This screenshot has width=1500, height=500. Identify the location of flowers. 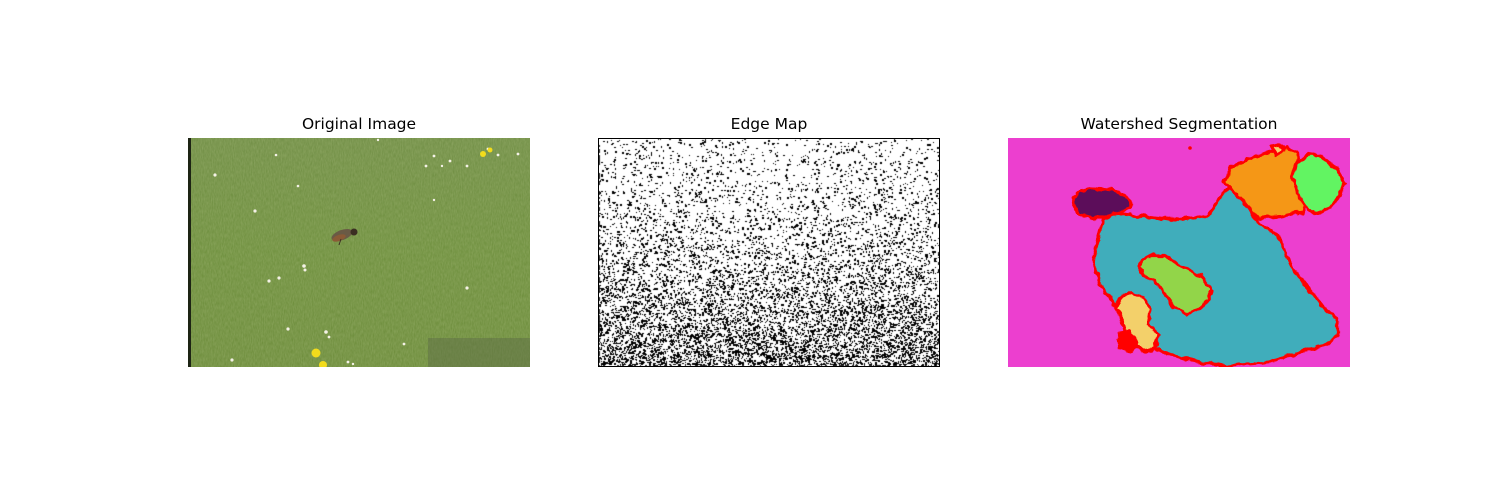
(366, 252).